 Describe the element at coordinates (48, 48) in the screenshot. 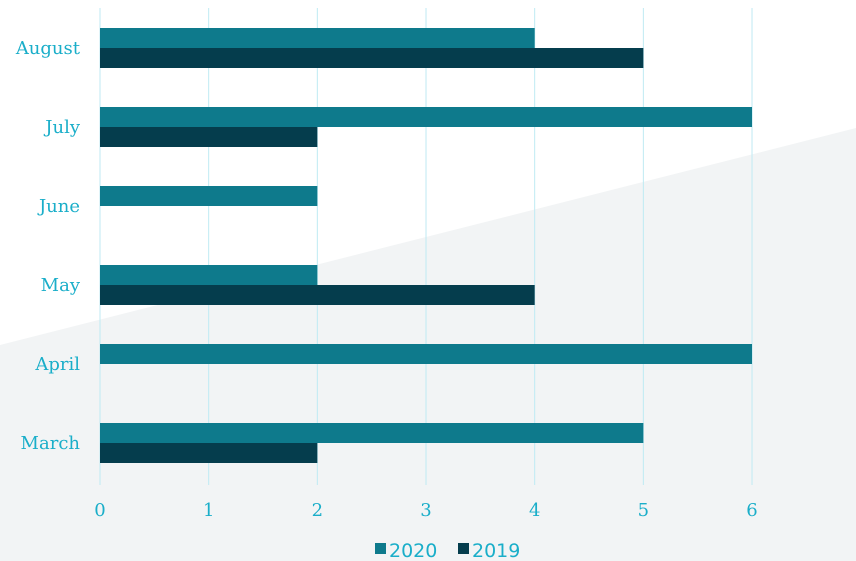

I see `category-label-august: August` at that location.